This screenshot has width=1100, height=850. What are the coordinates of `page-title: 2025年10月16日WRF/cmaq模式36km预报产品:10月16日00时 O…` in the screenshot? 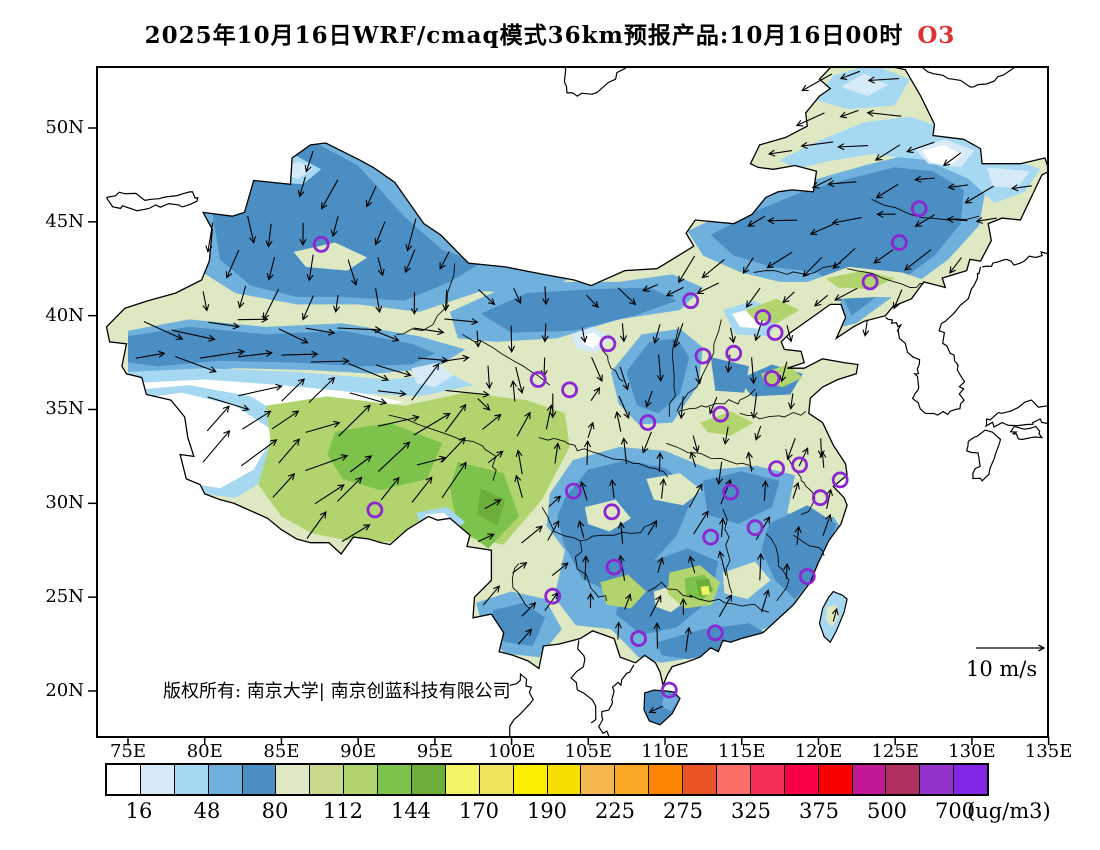 It's located at (550, 33).